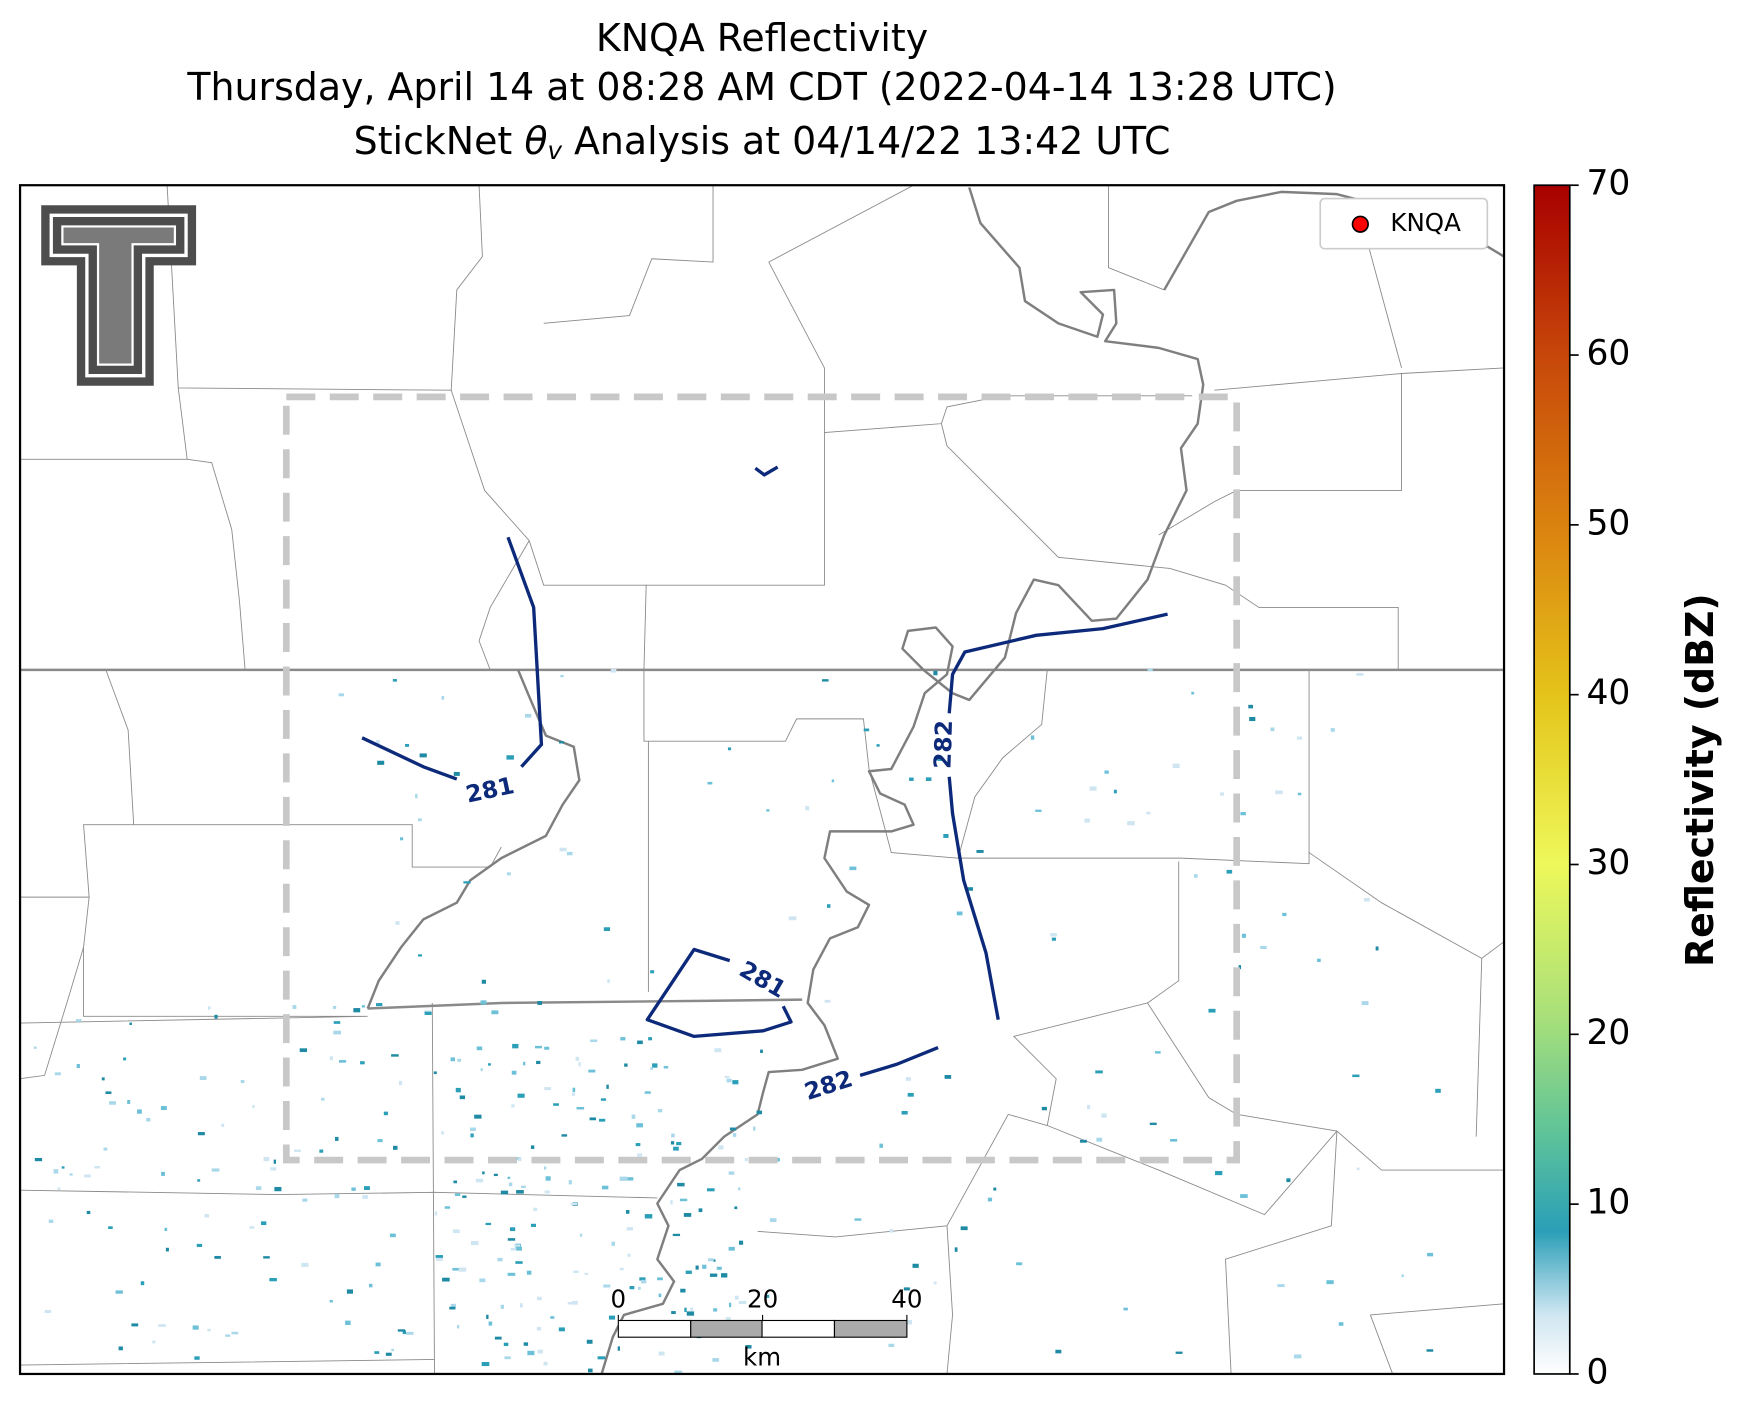  I want to click on river, so click(473, 839).